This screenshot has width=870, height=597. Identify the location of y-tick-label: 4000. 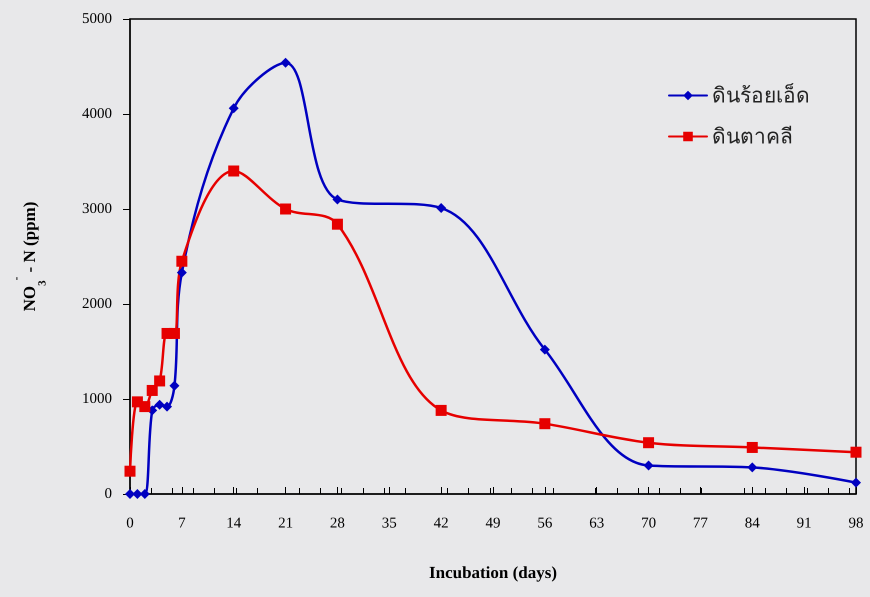
(97, 114).